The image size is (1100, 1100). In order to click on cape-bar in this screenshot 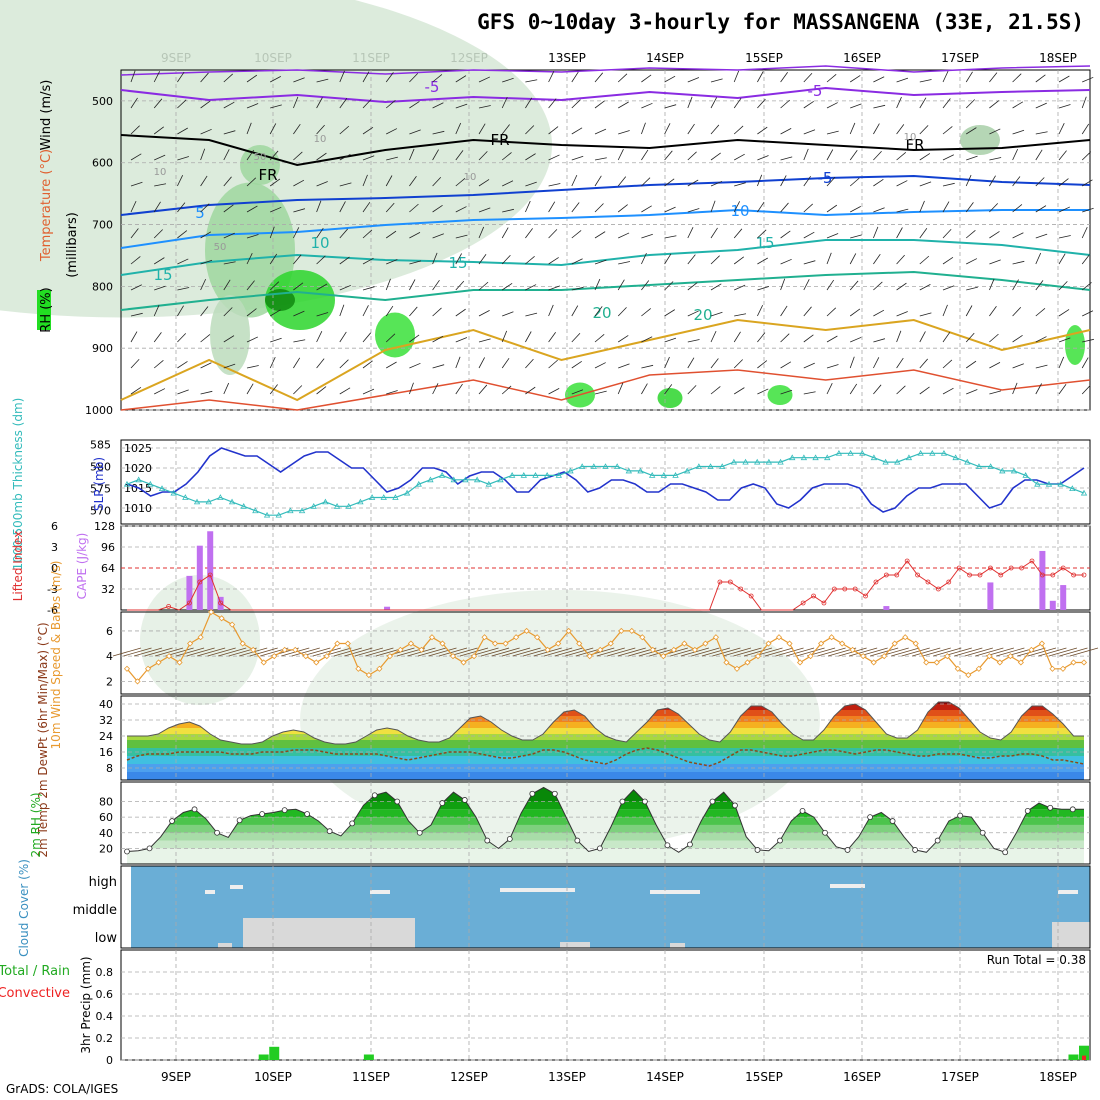, I will do `click(1042, 580)`.